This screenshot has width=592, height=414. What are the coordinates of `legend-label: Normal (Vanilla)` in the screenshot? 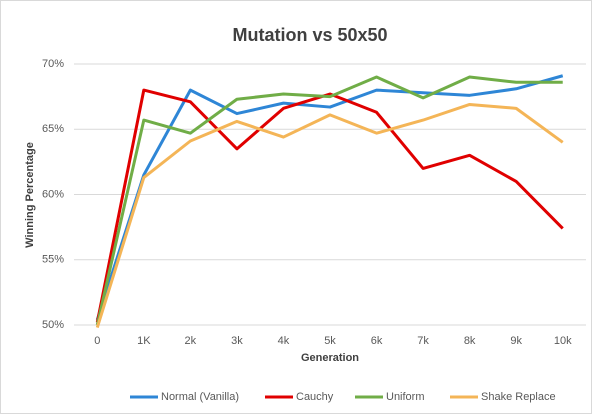 It's located at (200, 397).